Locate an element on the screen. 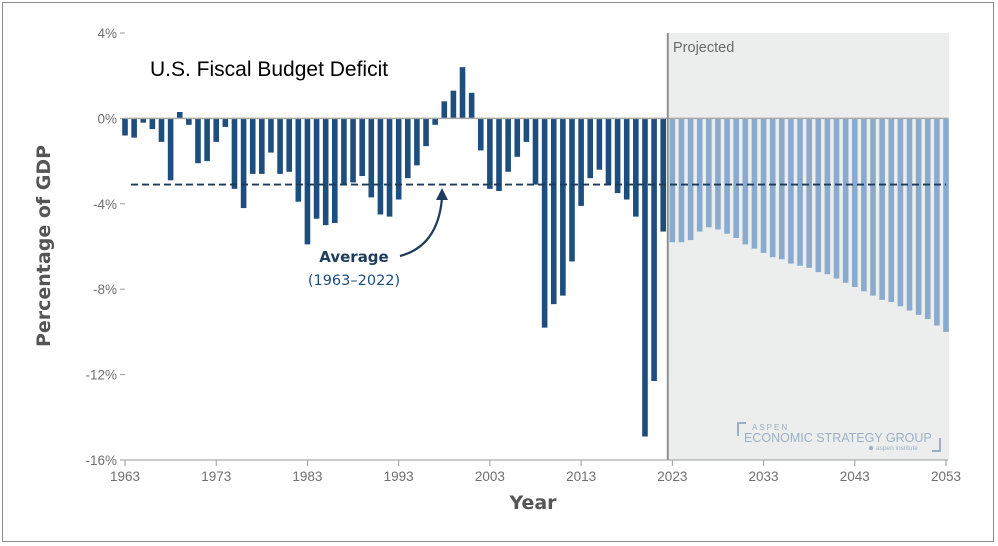  historical-bar-1977 is located at coordinates (252, 146).